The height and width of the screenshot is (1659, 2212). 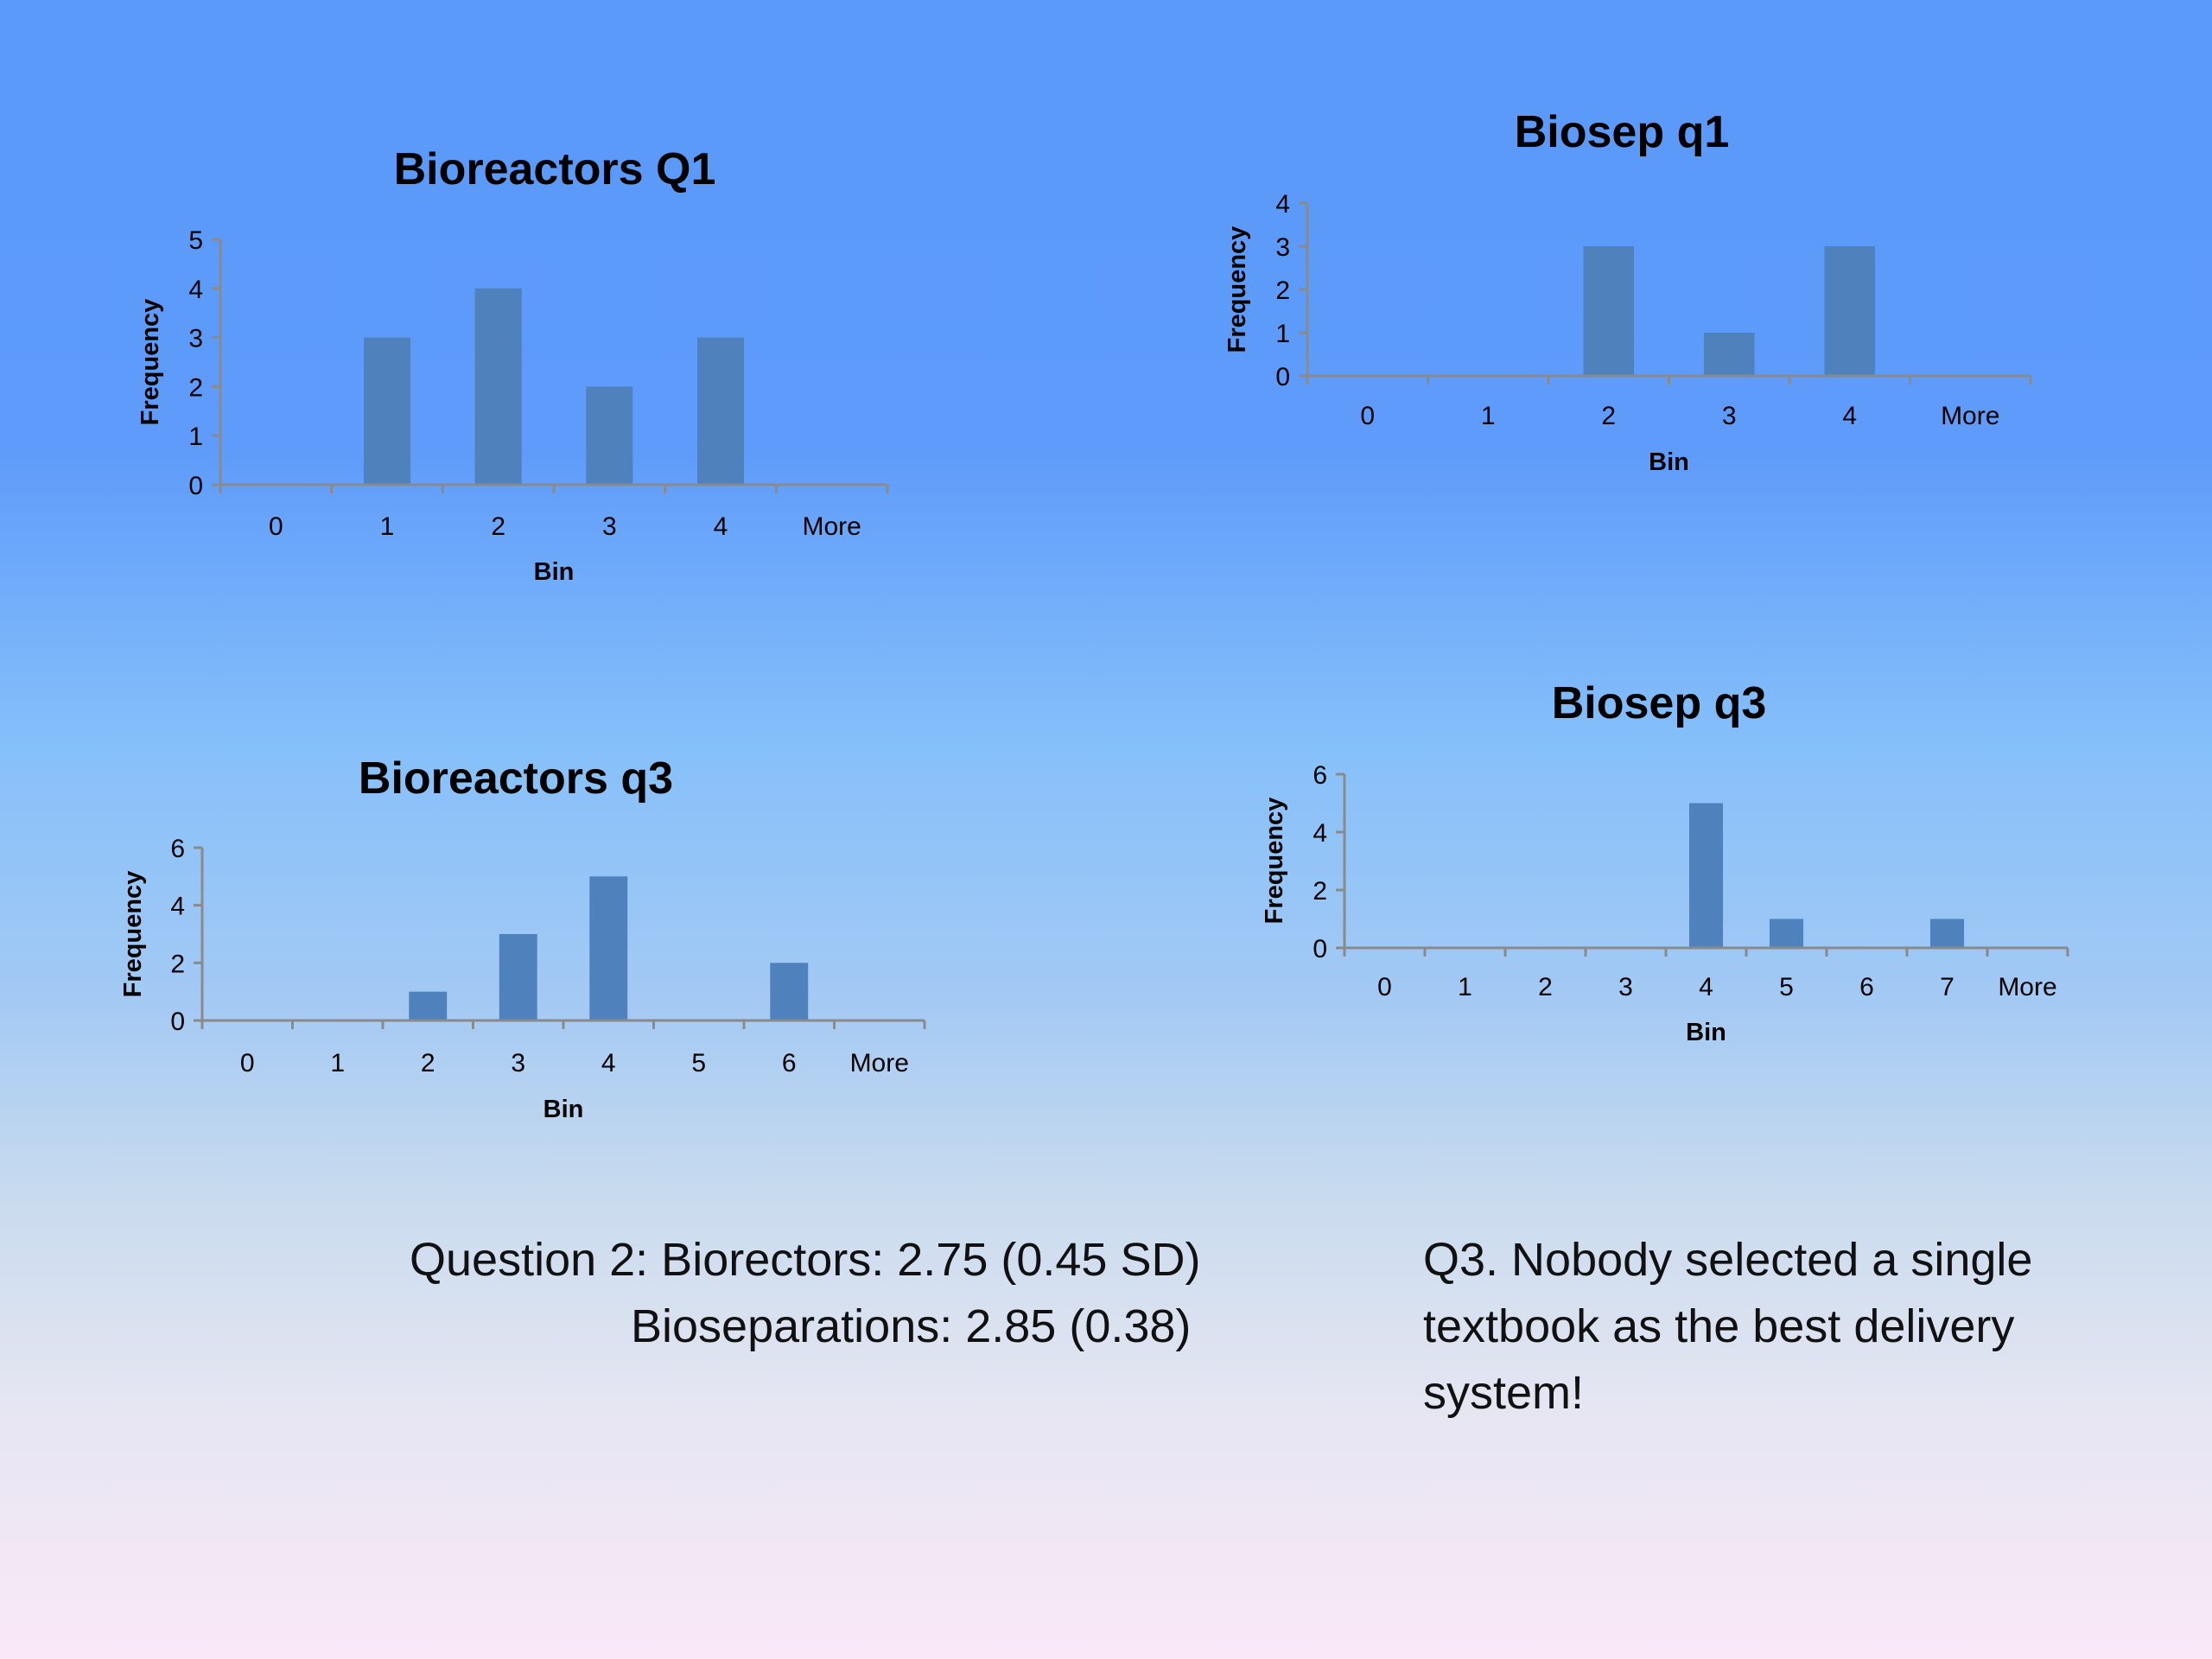 I want to click on chart-biosep-q1: Biosep q1 0 1 2 3 4 0 1 2 3 4 More Bin Frequency, so click(x=1628, y=291).